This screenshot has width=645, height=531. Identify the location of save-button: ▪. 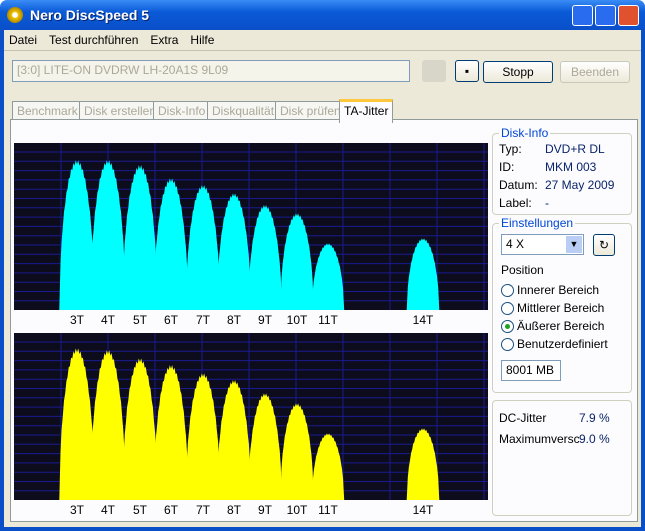
(467, 71).